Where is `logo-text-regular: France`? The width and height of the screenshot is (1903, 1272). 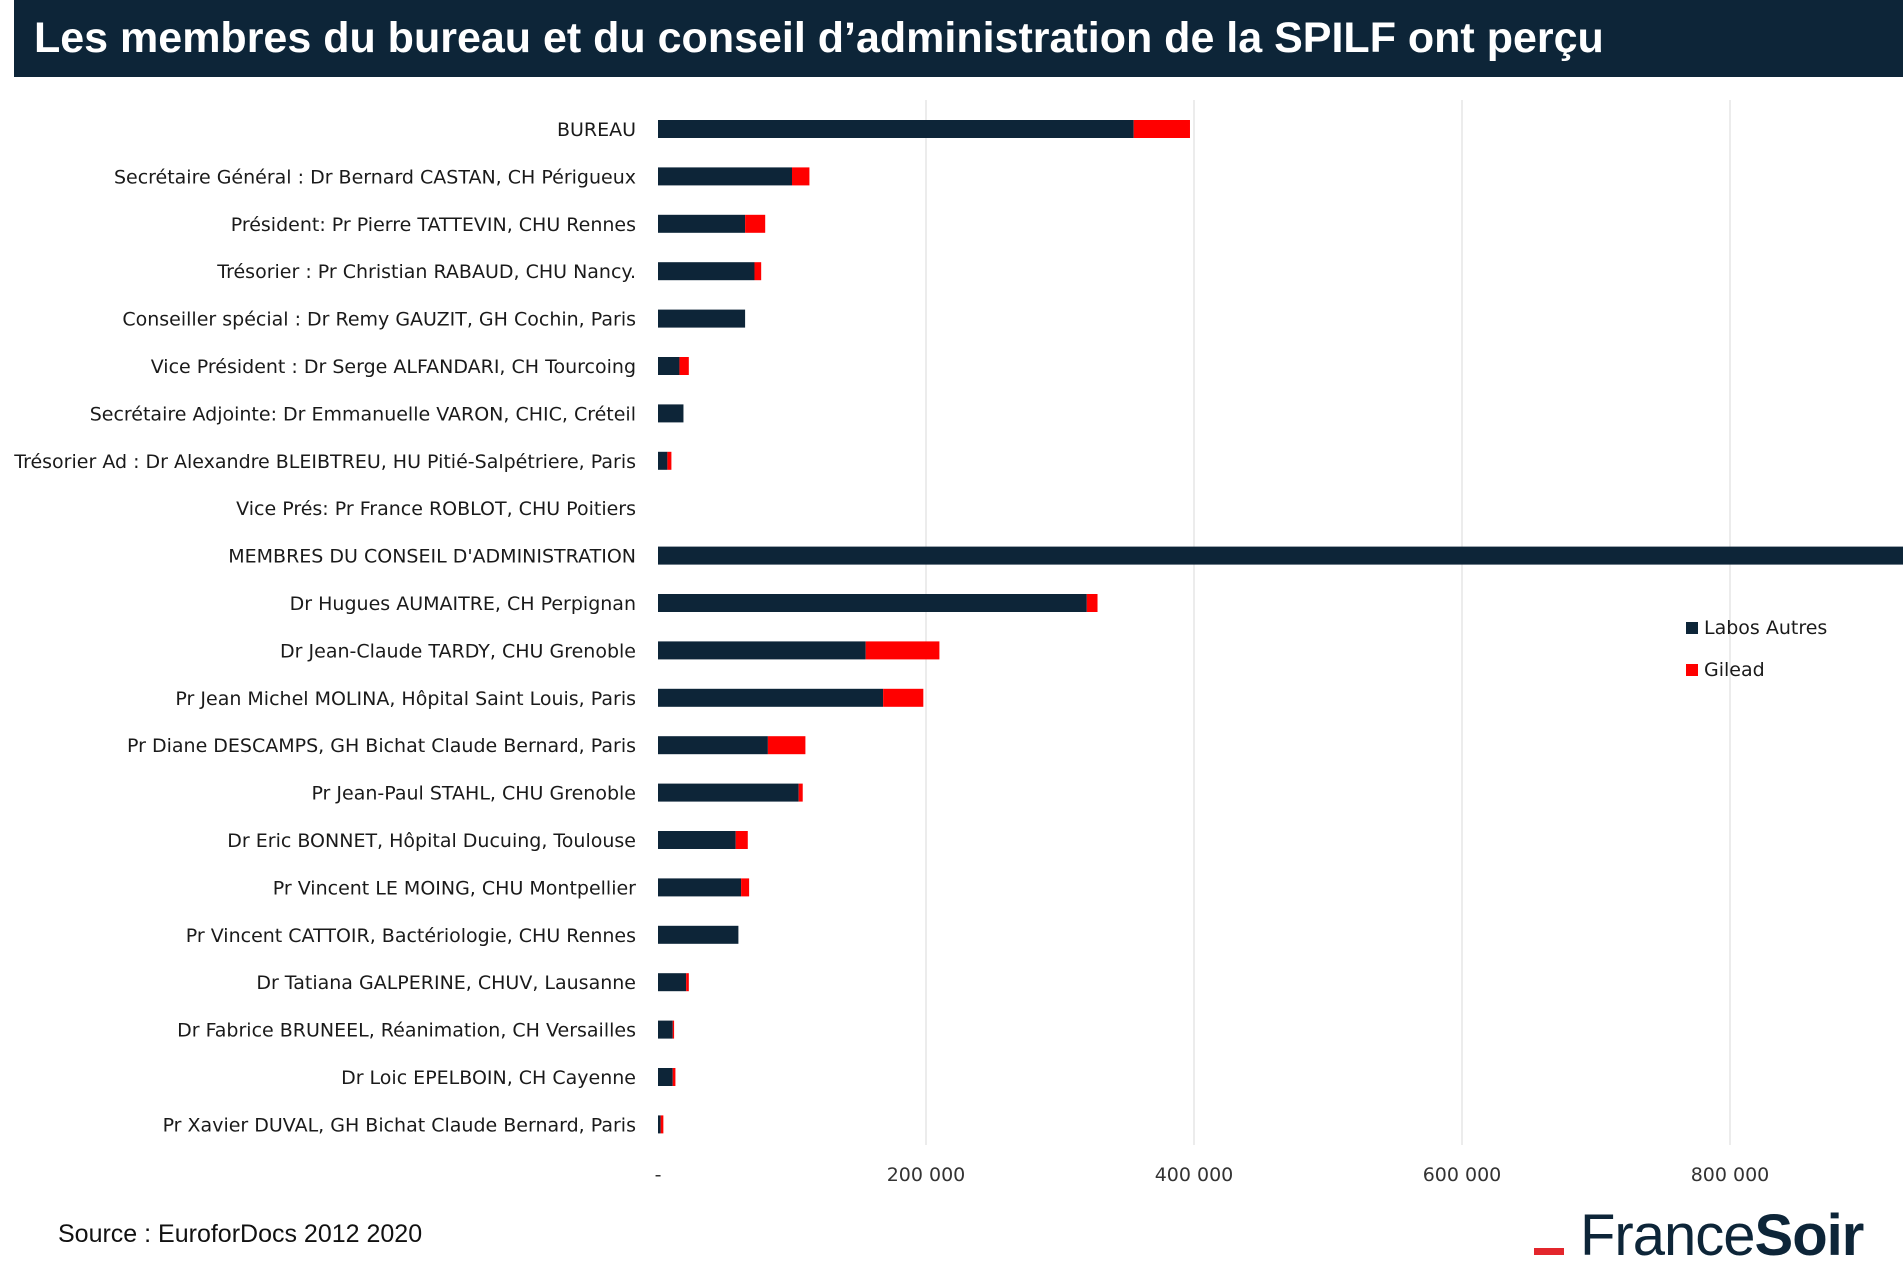 logo-text-regular: France is located at coordinates (1668, 1235).